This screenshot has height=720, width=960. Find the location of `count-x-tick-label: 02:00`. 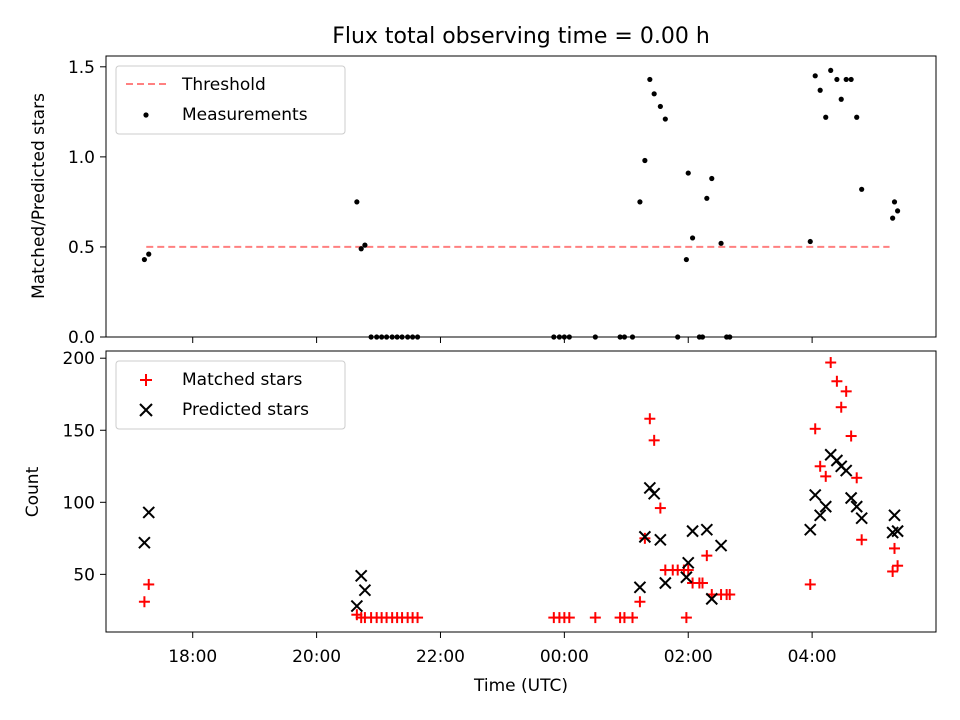

count-x-tick-label: 02:00 is located at coordinates (688, 657).